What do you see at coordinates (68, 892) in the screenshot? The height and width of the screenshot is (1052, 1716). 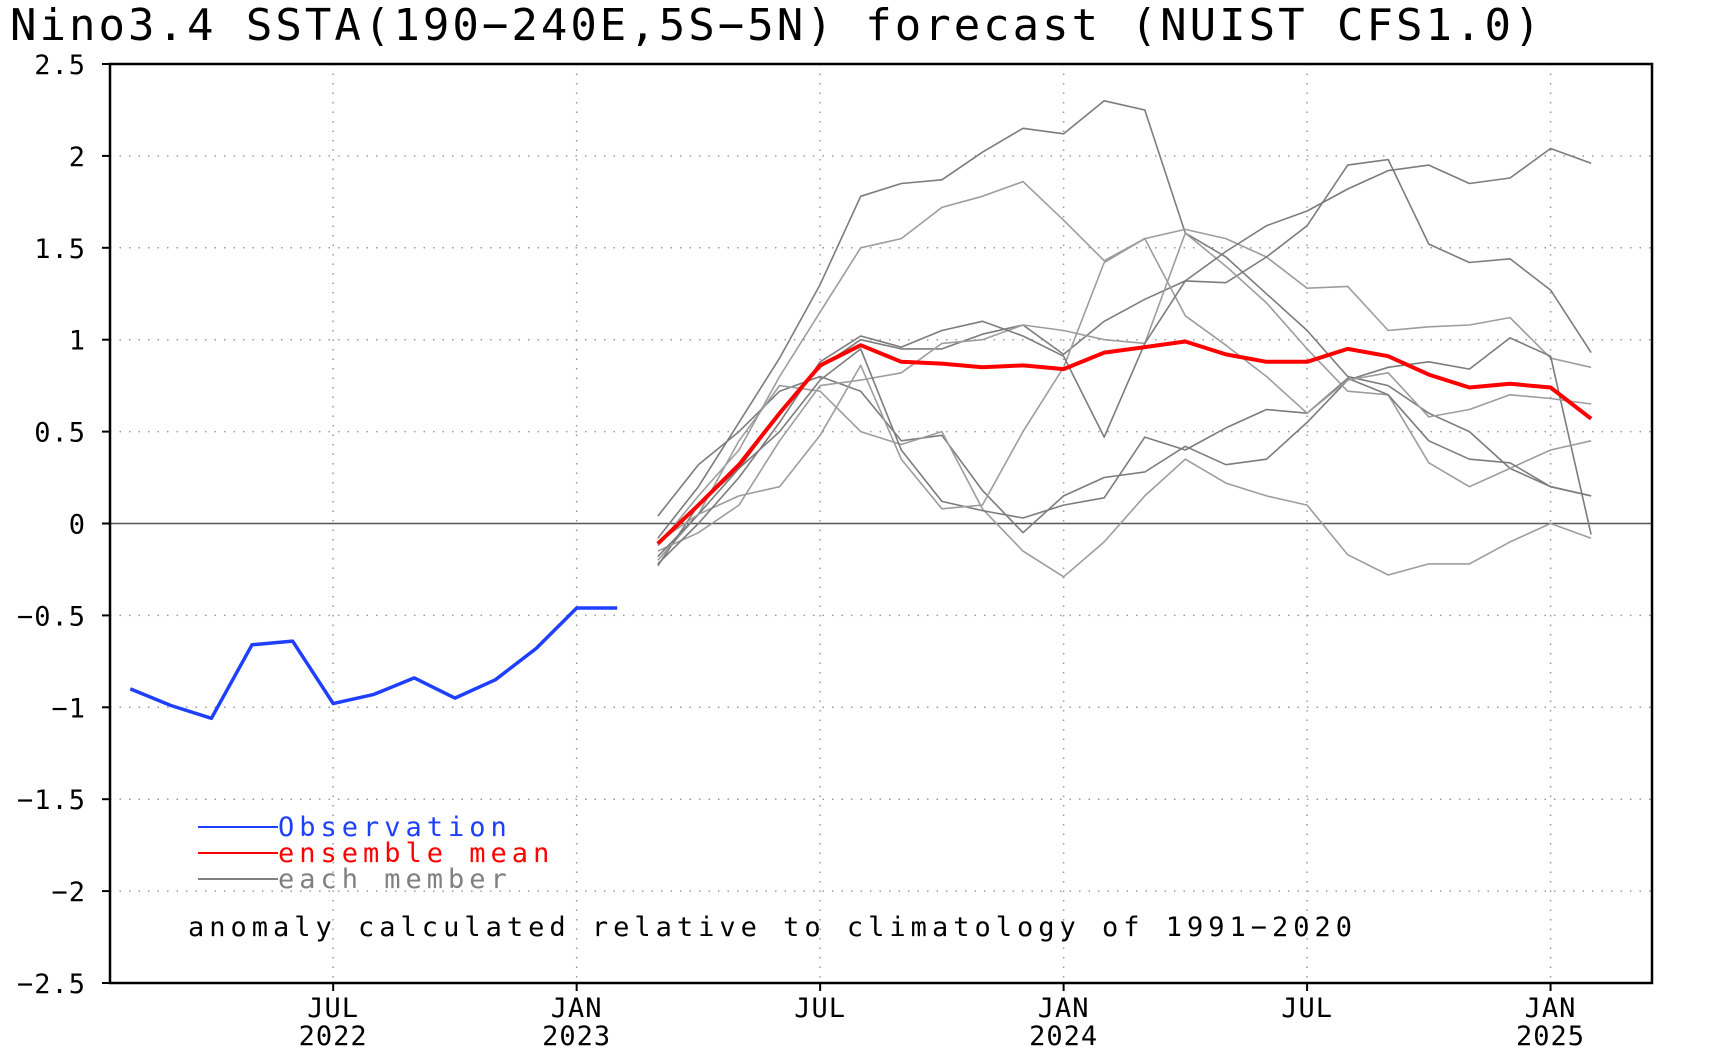 I see `y-tick-label: −2` at bounding box center [68, 892].